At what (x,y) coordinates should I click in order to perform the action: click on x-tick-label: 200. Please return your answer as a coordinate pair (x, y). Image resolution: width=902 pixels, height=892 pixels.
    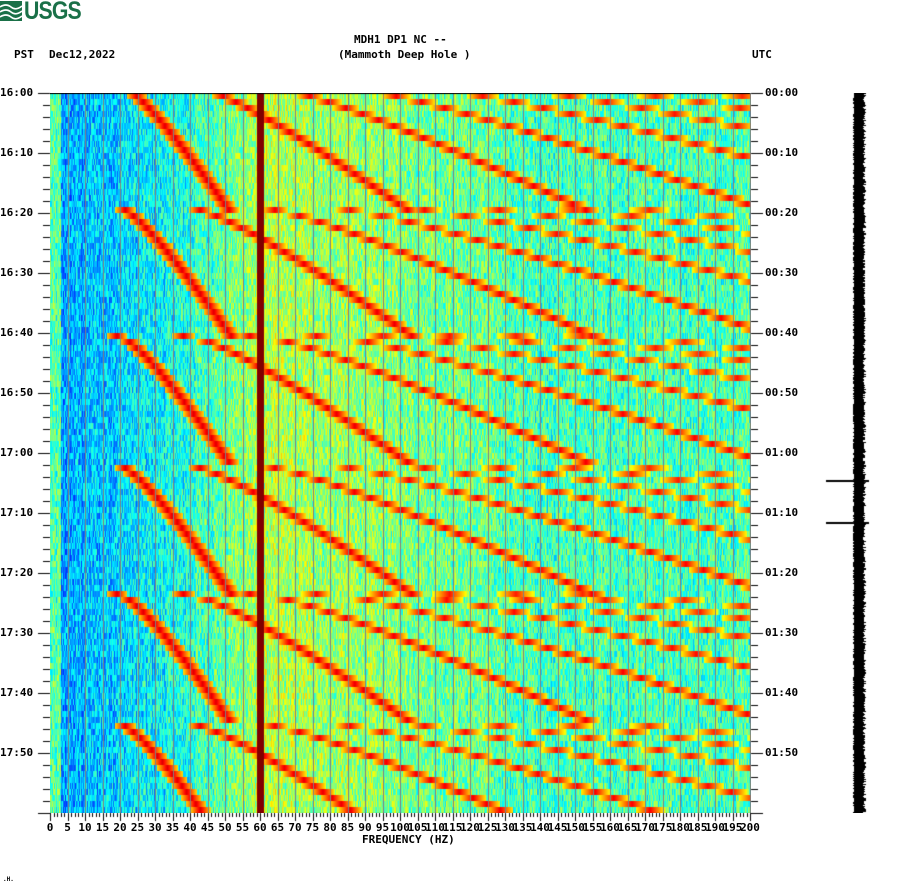
    Looking at the image, I should click on (750, 827).